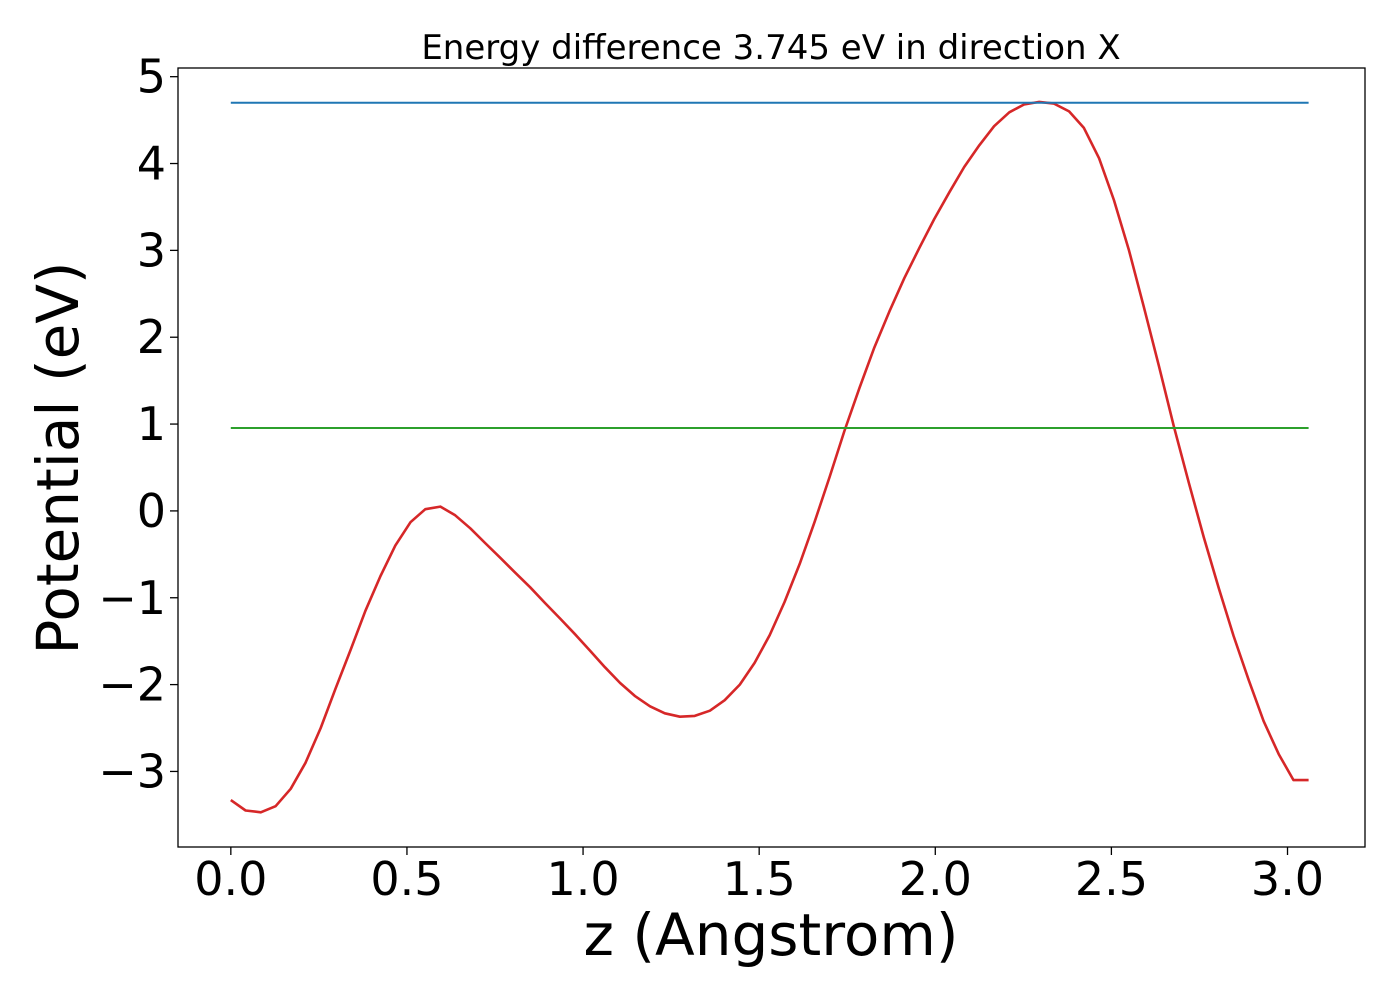 This screenshot has width=1400, height=1000. I want to click on x-tick-label: 0.0, so click(230, 879).